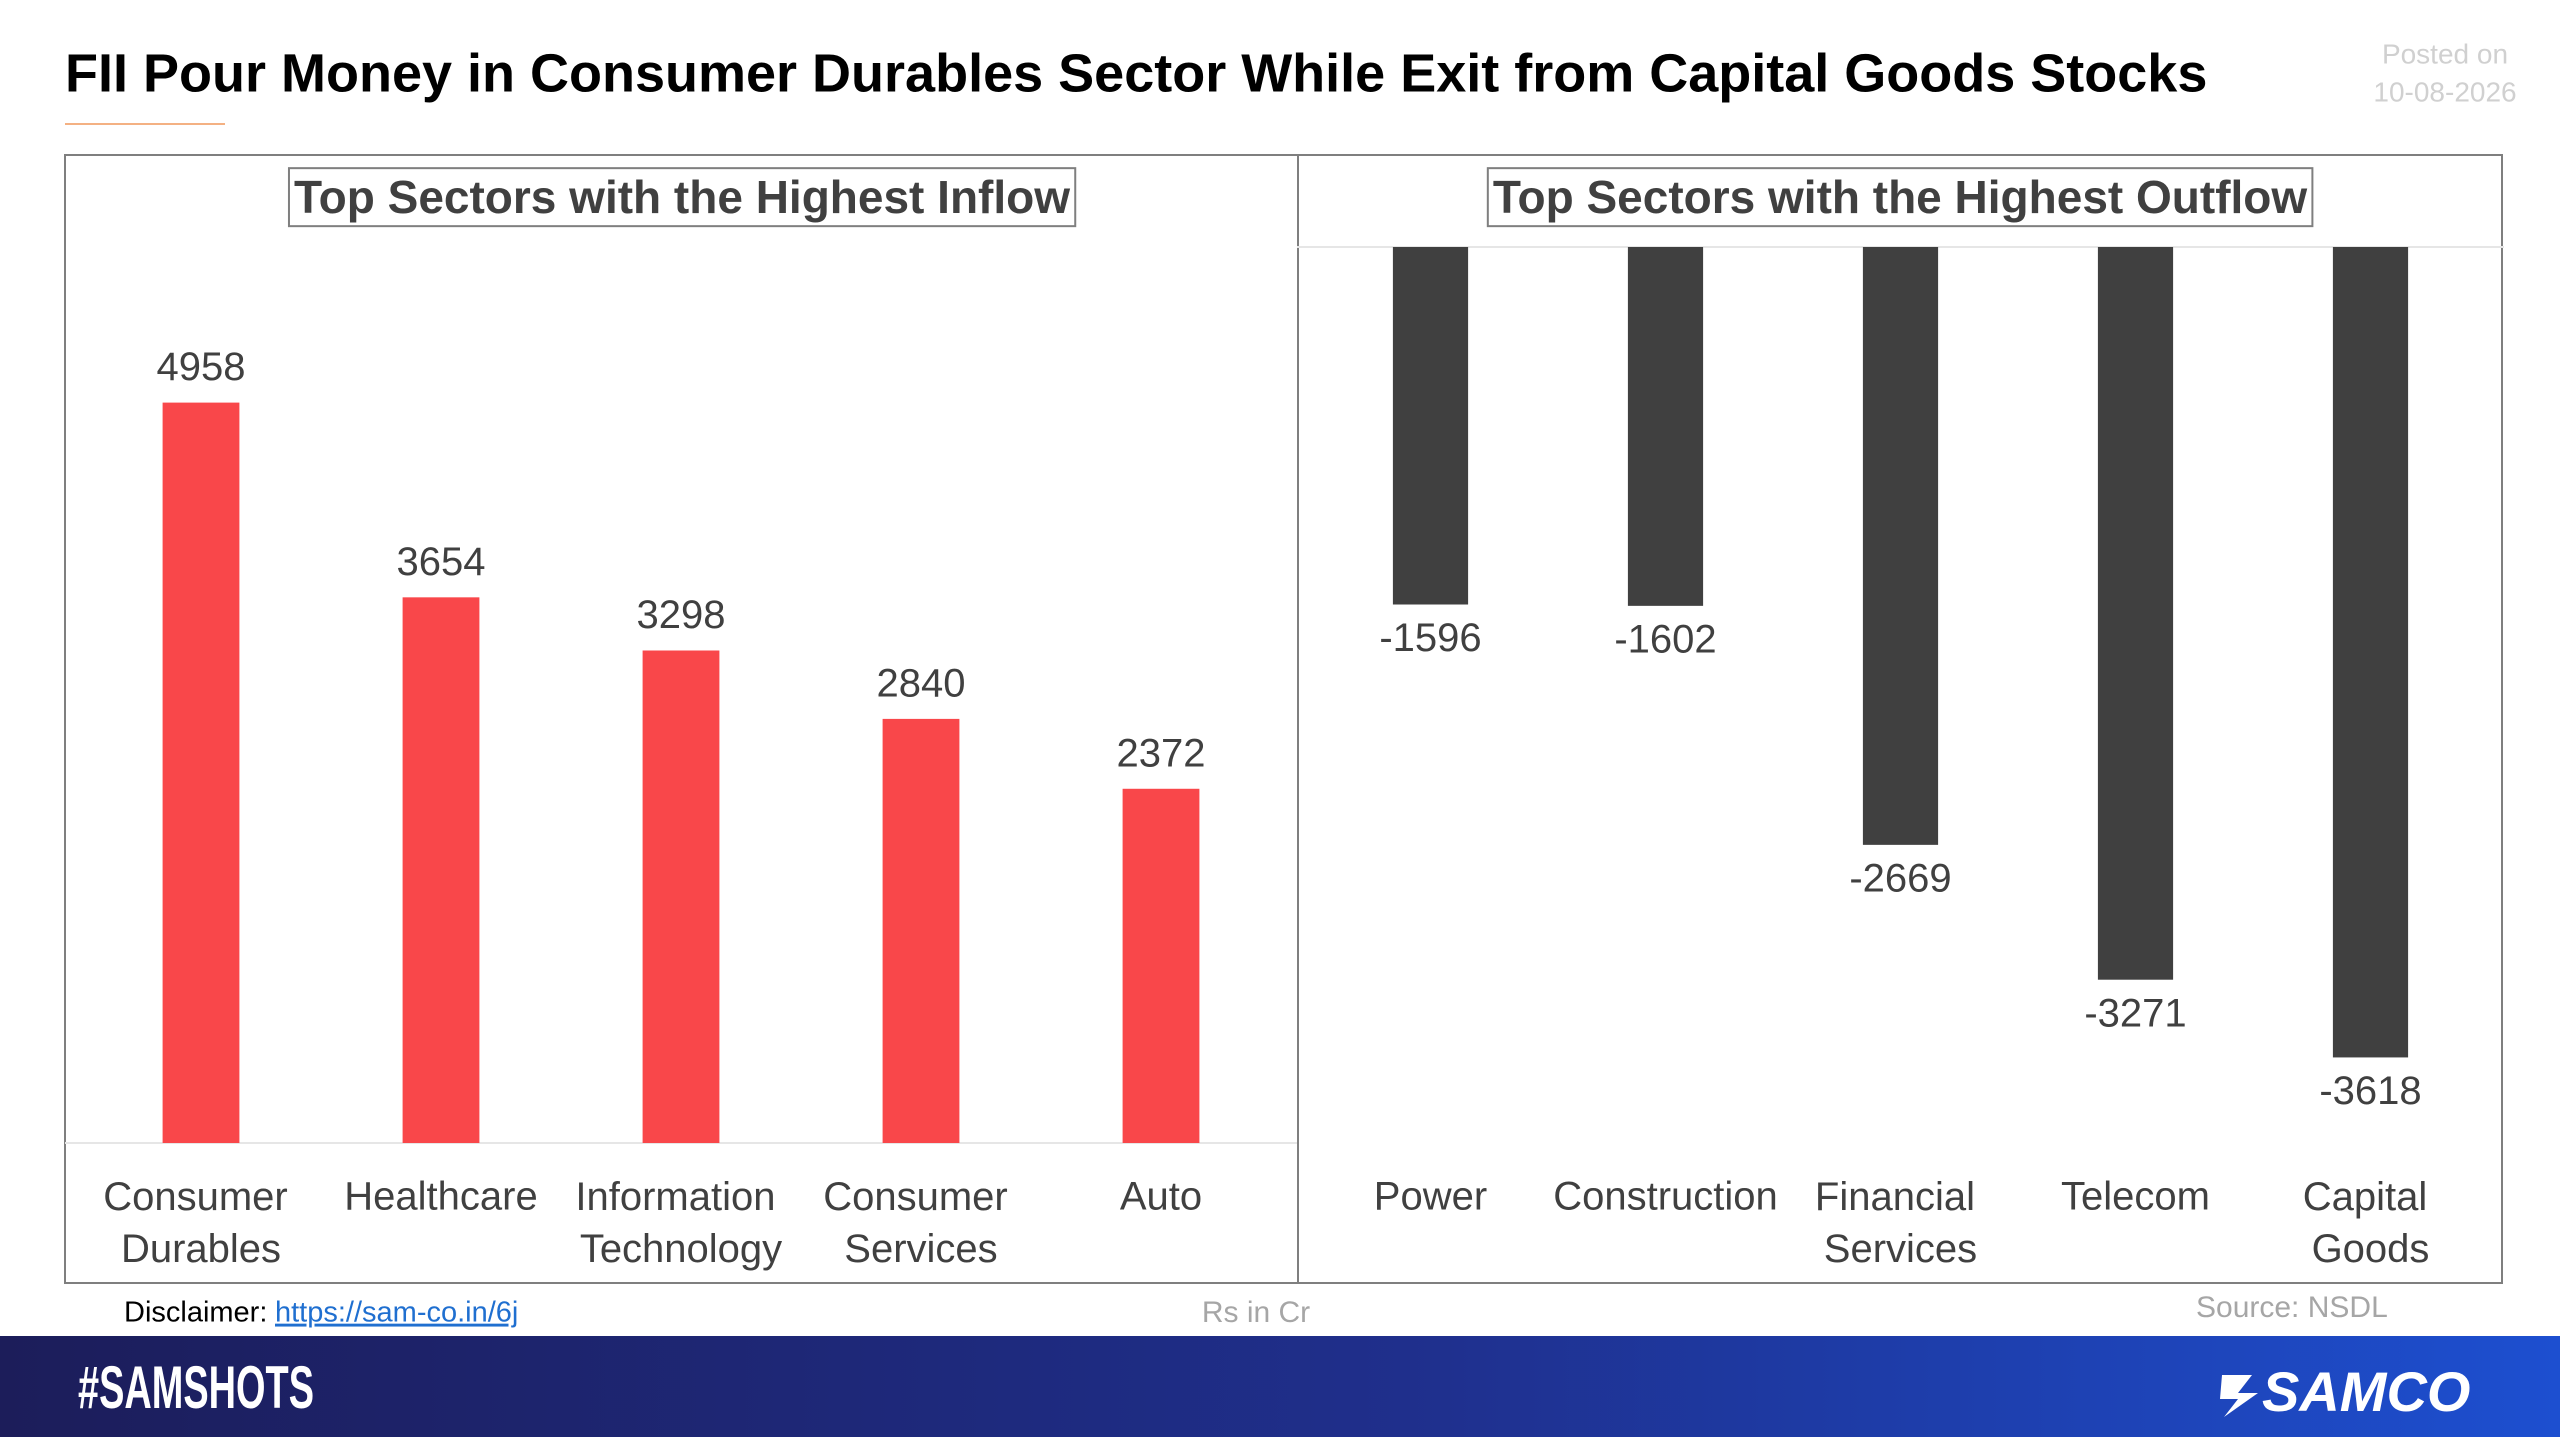 The image size is (2560, 1440). I want to click on x-tick-label: Telecom, so click(2135, 1197).